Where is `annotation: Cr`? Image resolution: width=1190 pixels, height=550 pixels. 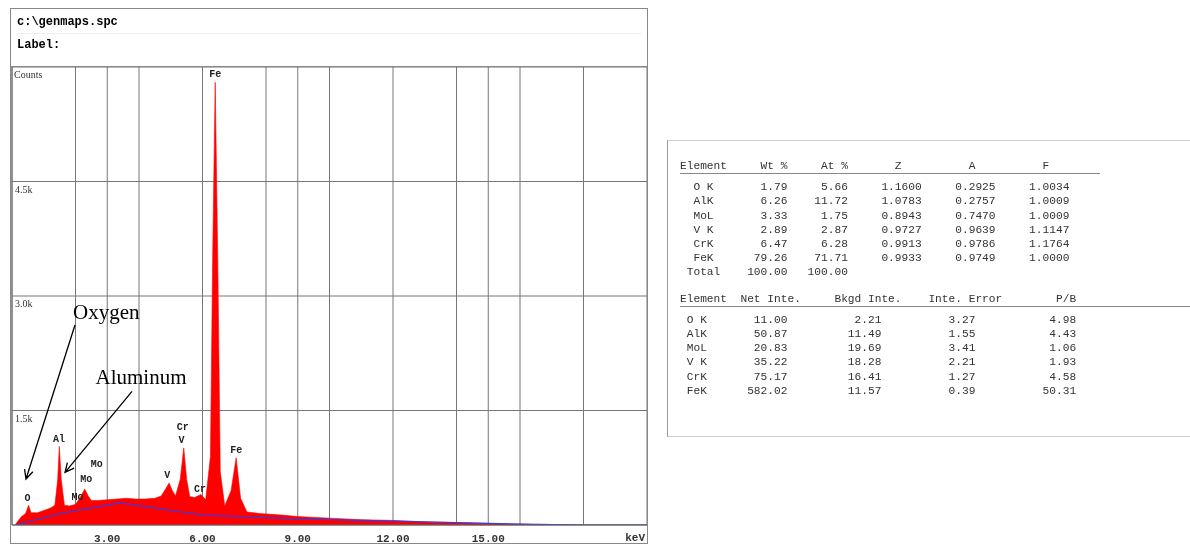 annotation: Cr is located at coordinates (182, 427).